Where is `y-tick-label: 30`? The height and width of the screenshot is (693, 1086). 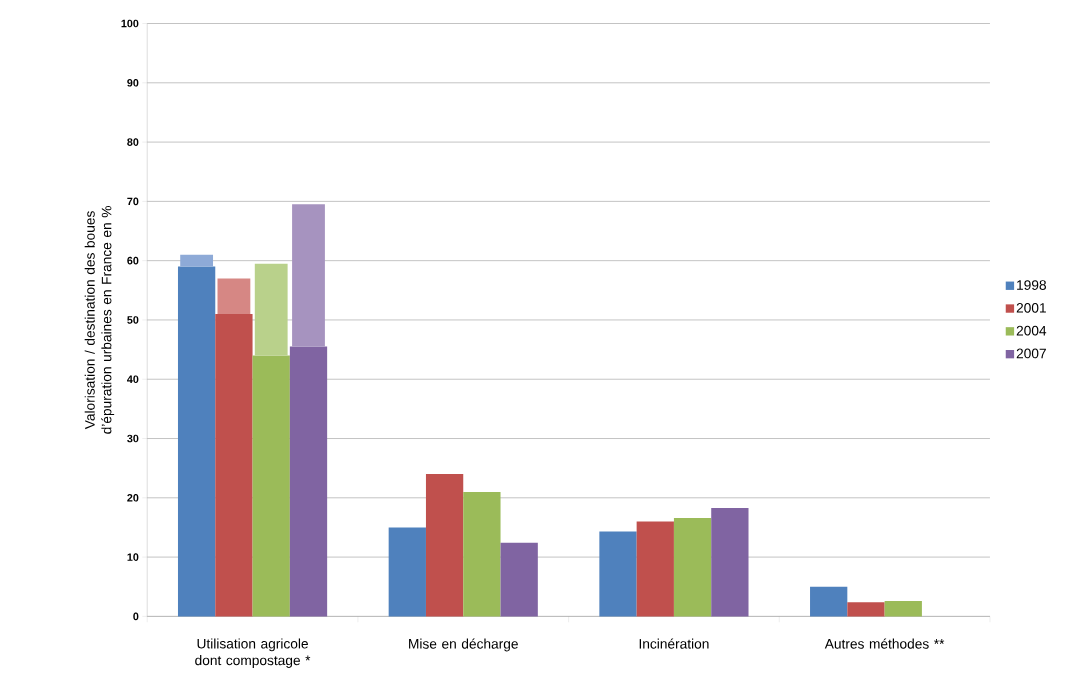
y-tick-label: 30 is located at coordinates (133, 438).